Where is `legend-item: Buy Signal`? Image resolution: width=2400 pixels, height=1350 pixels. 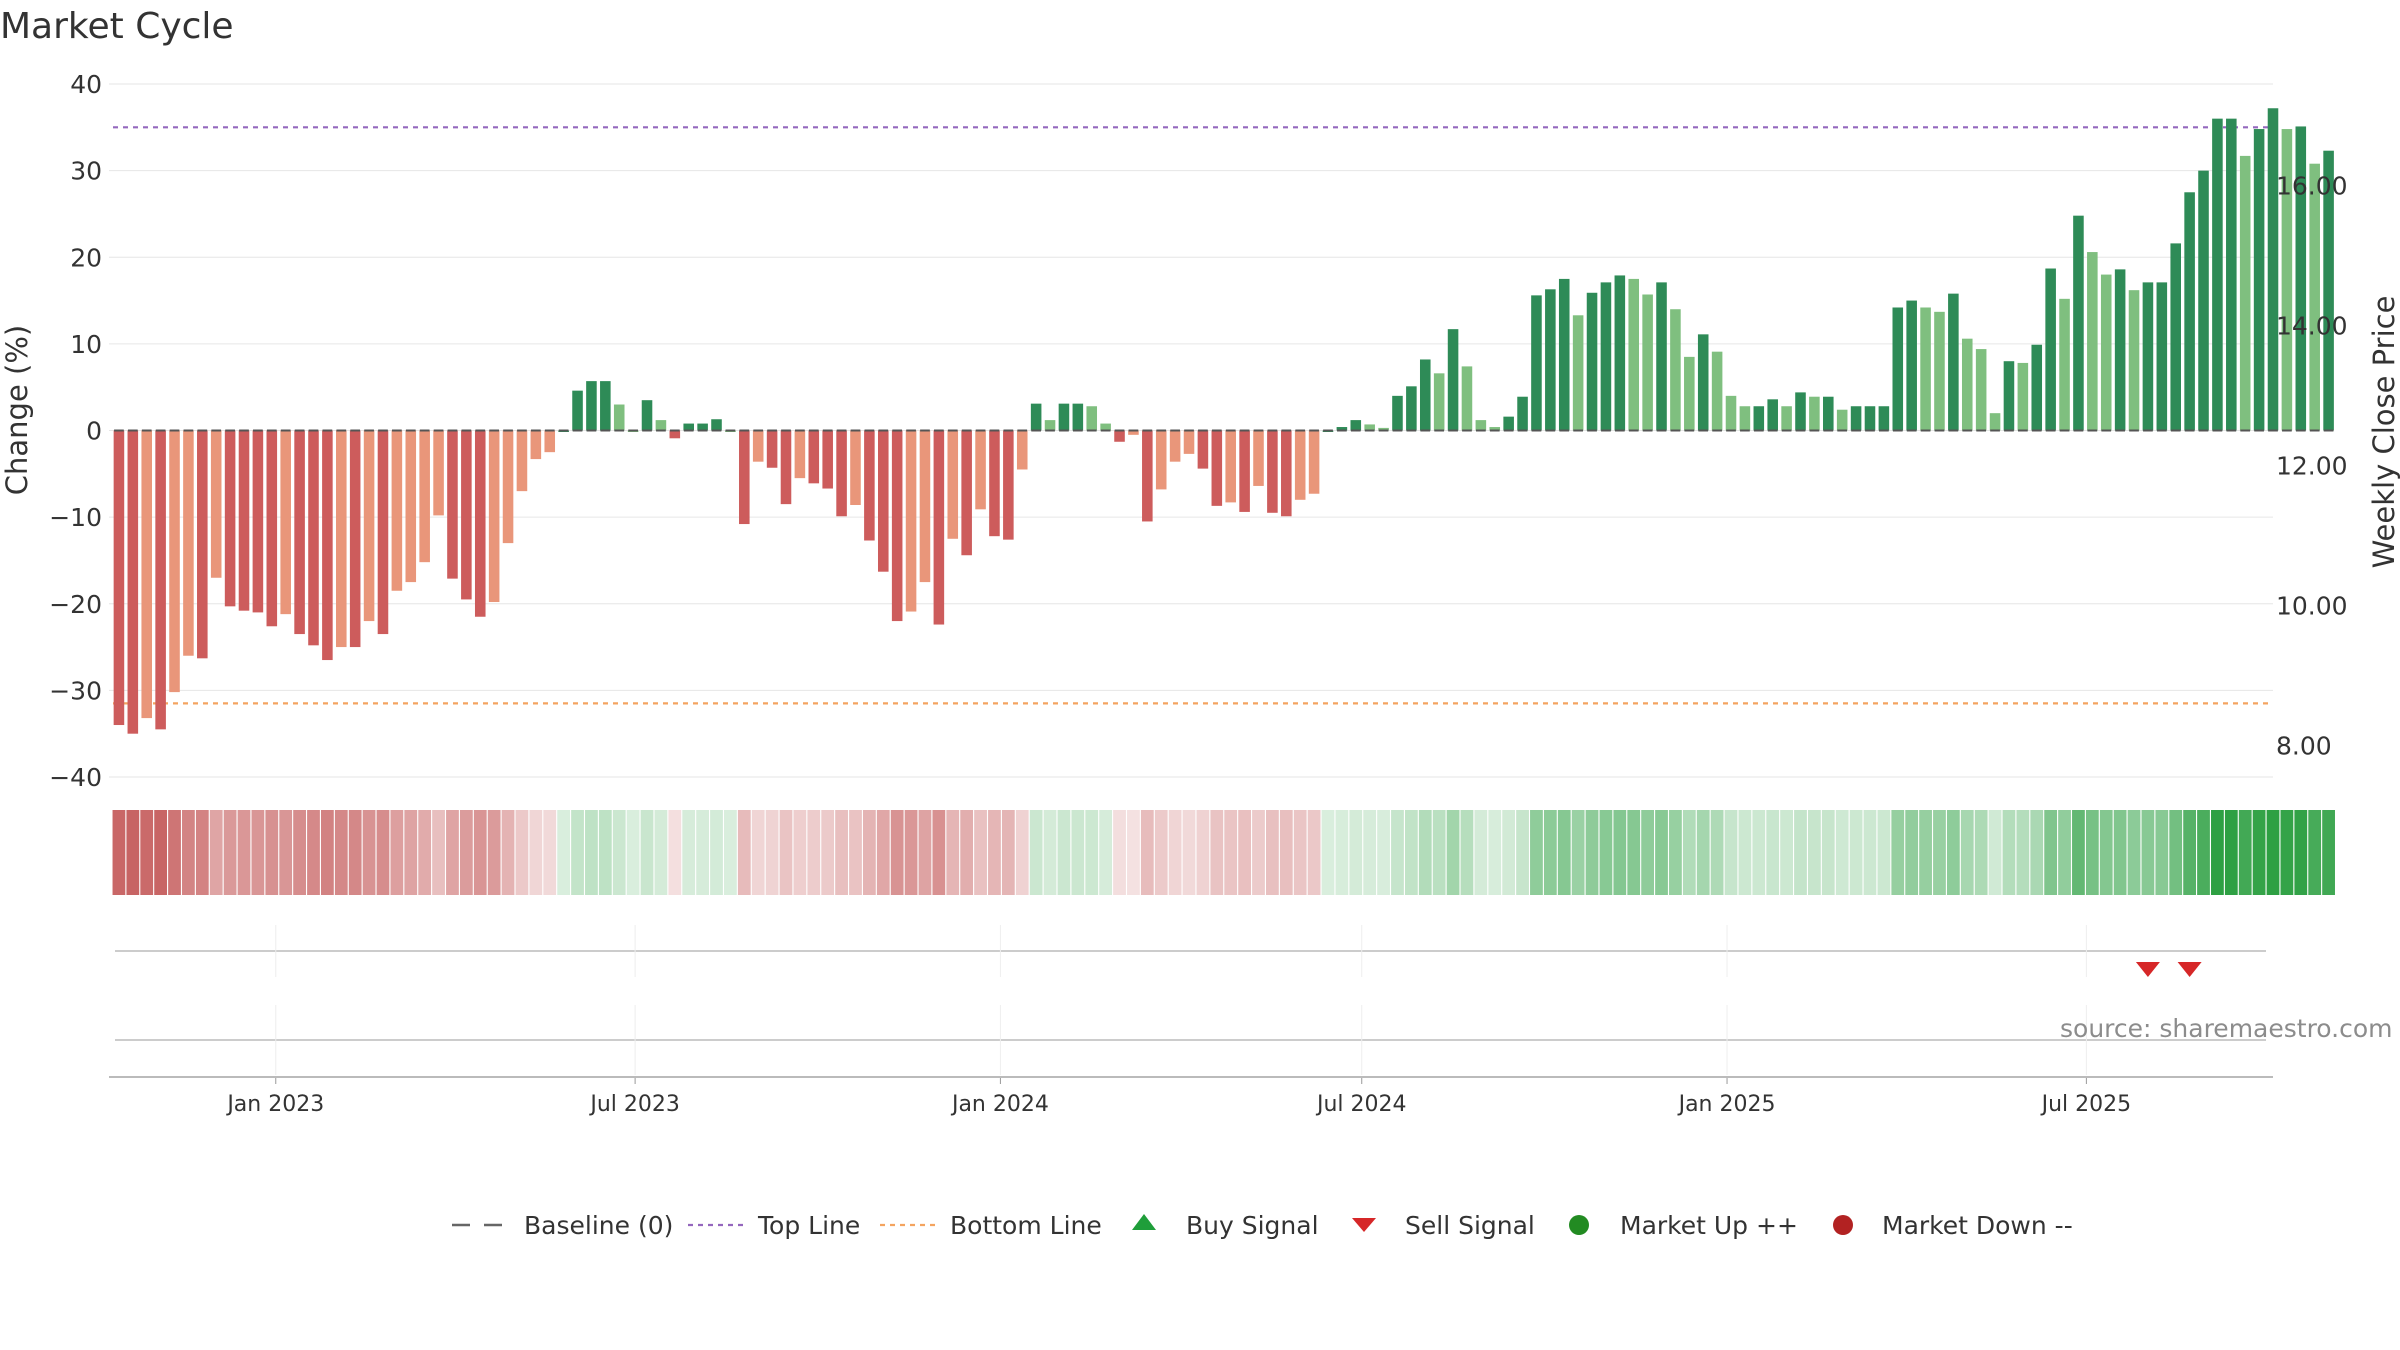
legend-item: Buy Signal is located at coordinates (1225, 1225).